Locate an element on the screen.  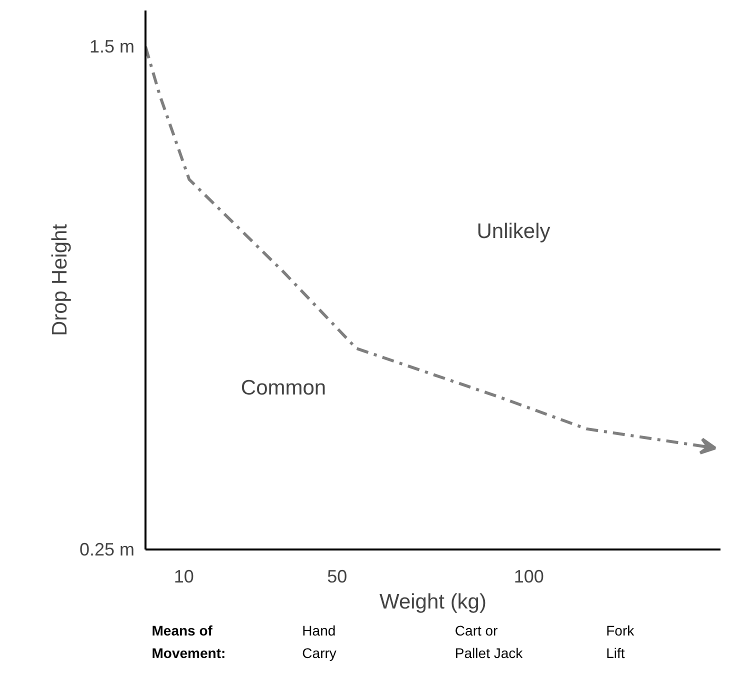
text: Fork Lift is located at coordinates (621, 641).